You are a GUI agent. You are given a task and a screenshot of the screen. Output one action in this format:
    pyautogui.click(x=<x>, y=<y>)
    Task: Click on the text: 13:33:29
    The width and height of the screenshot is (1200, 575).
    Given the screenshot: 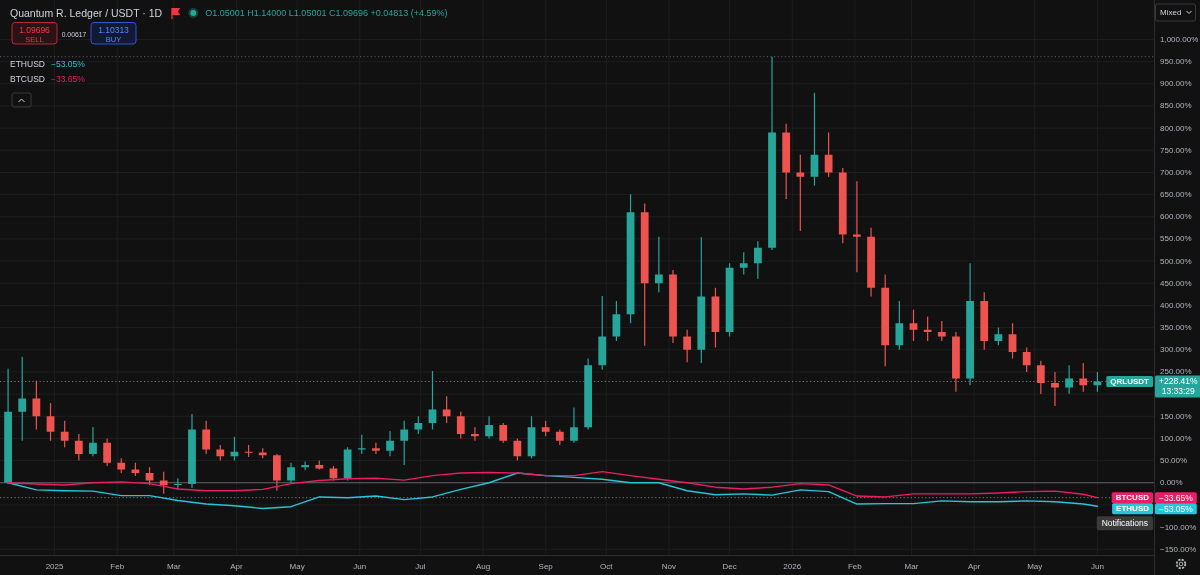 What is the action you would take?
    pyautogui.click(x=1178, y=391)
    